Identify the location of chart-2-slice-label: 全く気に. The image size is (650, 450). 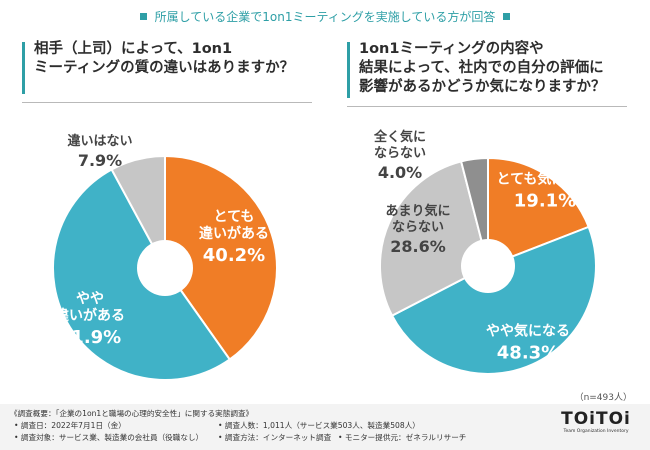
(399, 137).